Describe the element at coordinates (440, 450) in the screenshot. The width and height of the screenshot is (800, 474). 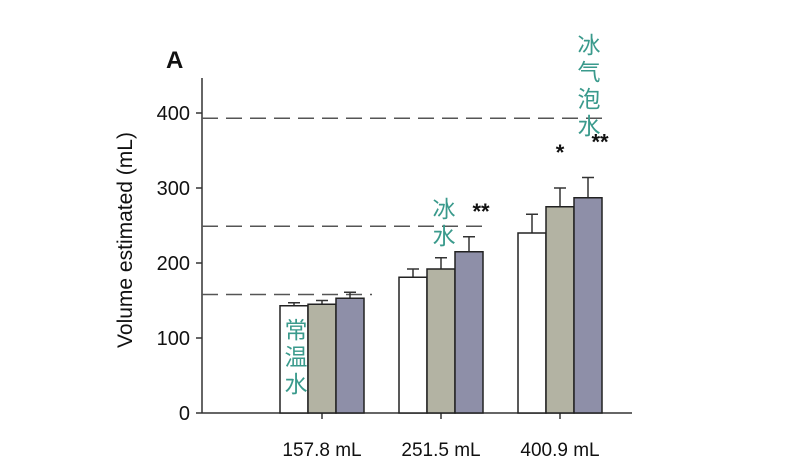
I see `x-tick-label: 251.5 mL` at that location.